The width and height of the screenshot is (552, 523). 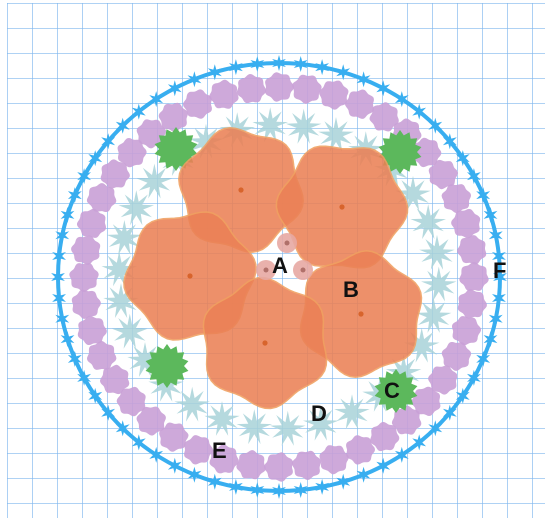 I want to click on label-d: D, so click(x=319, y=413).